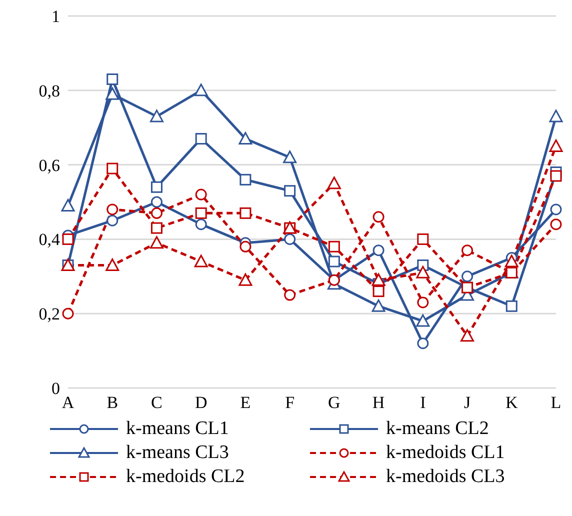  What do you see at coordinates (177, 429) in the screenshot?
I see `legend-label: k-means CL1` at bounding box center [177, 429].